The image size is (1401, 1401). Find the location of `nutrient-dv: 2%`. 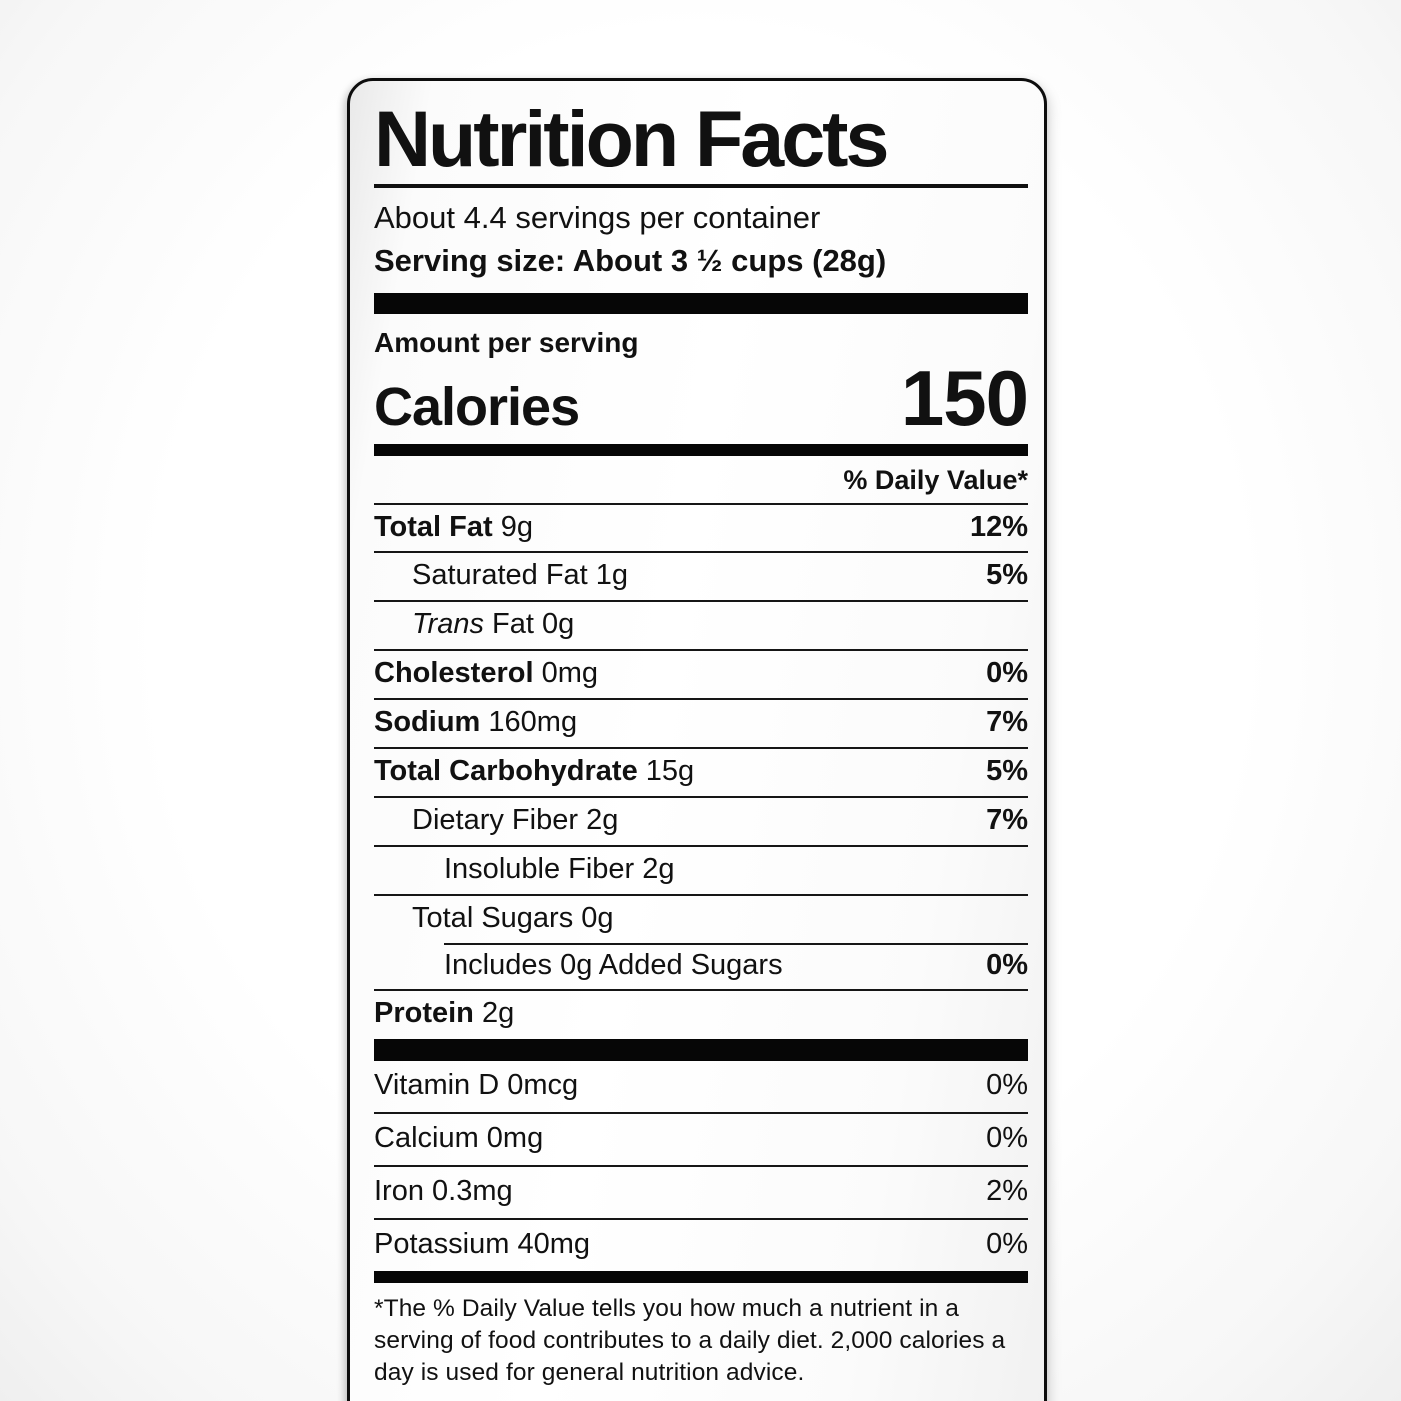

nutrient-dv: 2% is located at coordinates (1007, 1191).